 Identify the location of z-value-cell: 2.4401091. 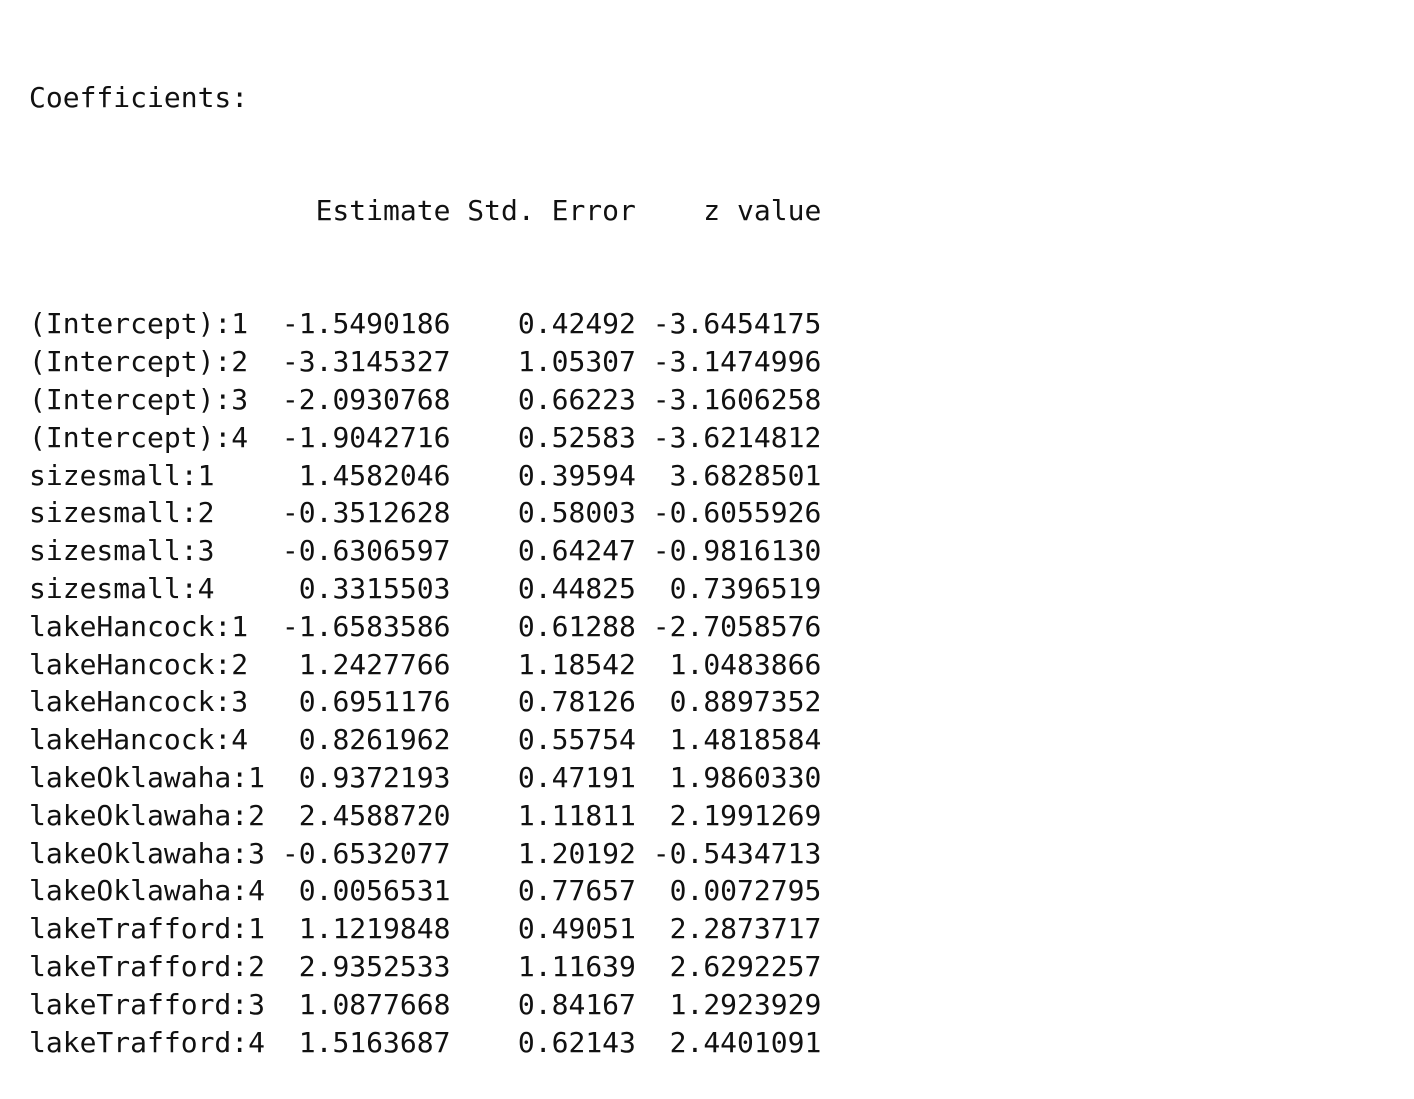
(728, 1042).